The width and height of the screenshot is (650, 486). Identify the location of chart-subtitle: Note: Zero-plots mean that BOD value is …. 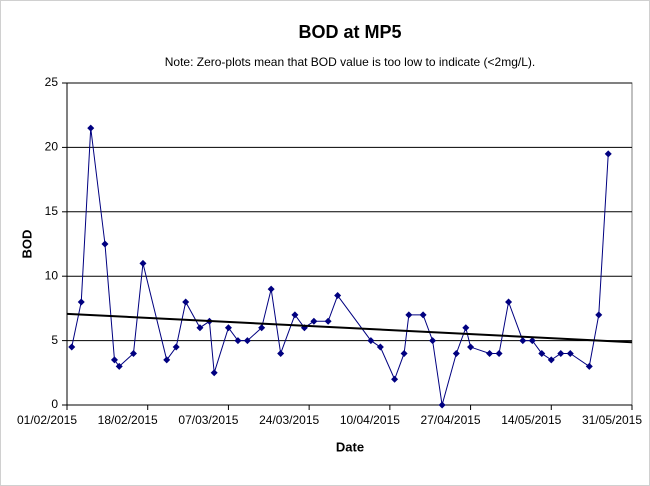
(350, 62).